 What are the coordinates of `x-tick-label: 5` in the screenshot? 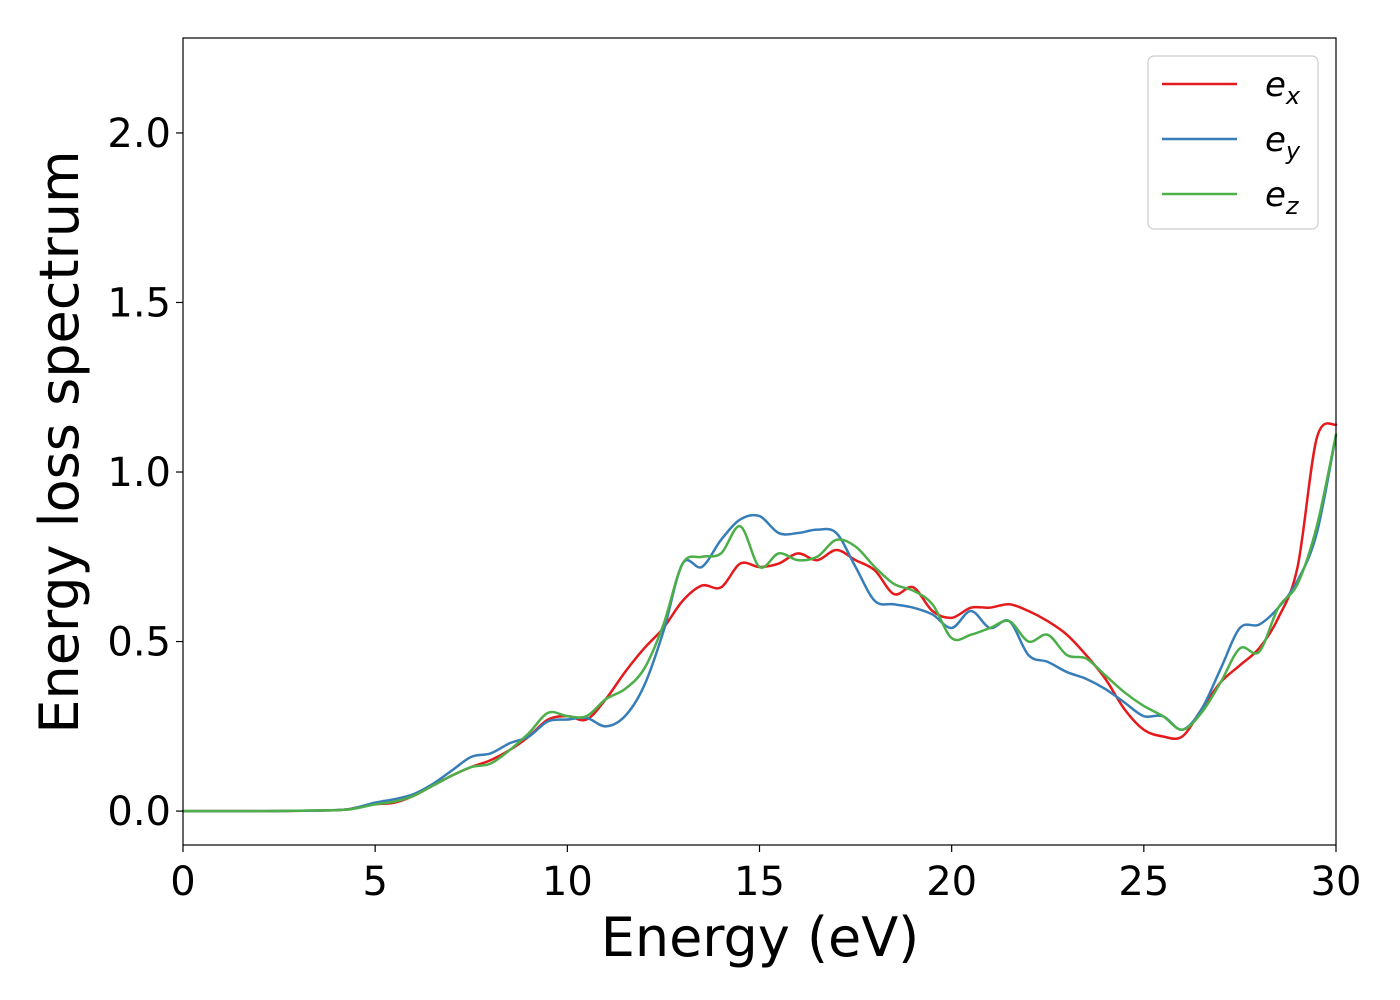 It's located at (374, 882).